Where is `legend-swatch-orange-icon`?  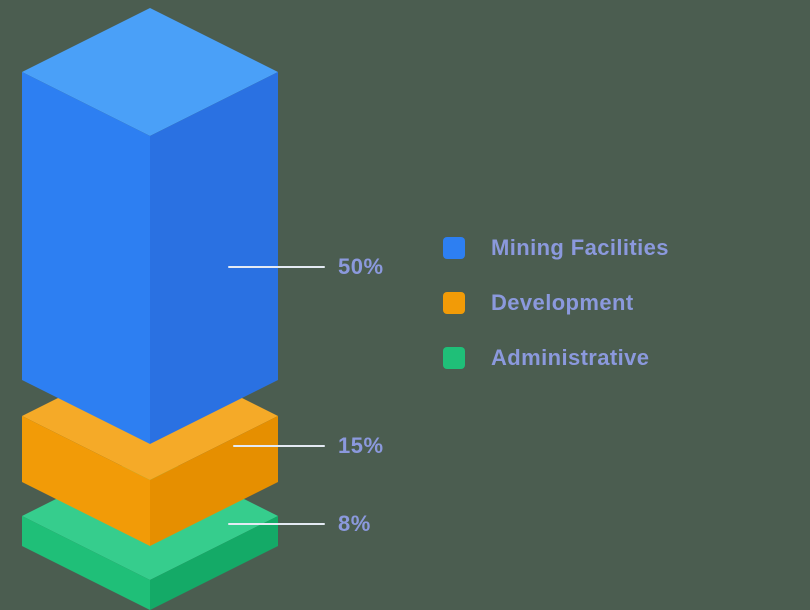 legend-swatch-orange-icon is located at coordinates (454, 303).